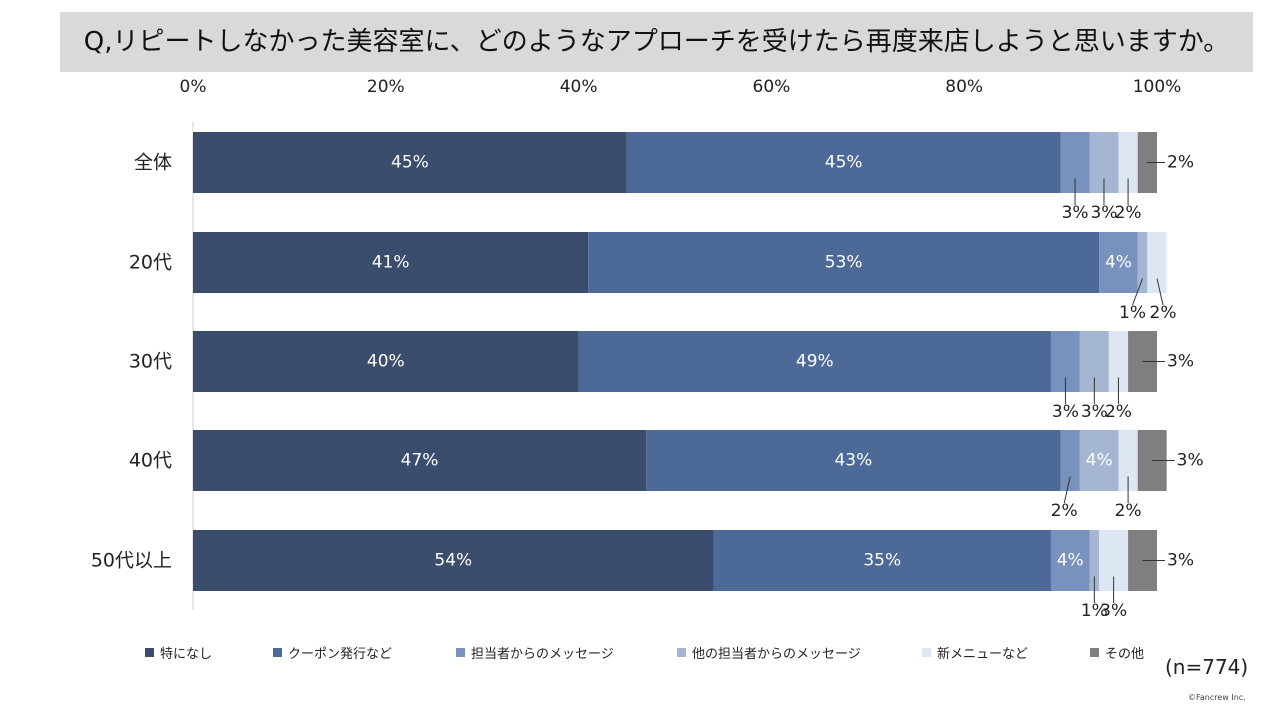  What do you see at coordinates (1217, 697) in the screenshot?
I see `copyright: ©Fancrew Inc.` at bounding box center [1217, 697].